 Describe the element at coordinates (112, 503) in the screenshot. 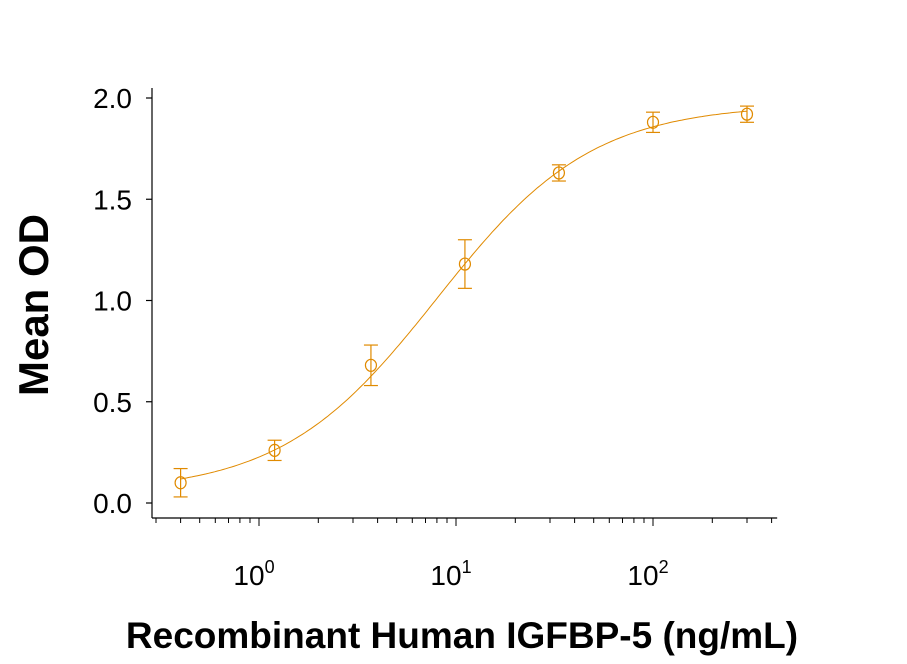

I see `y-tick-label: 0.0` at that location.